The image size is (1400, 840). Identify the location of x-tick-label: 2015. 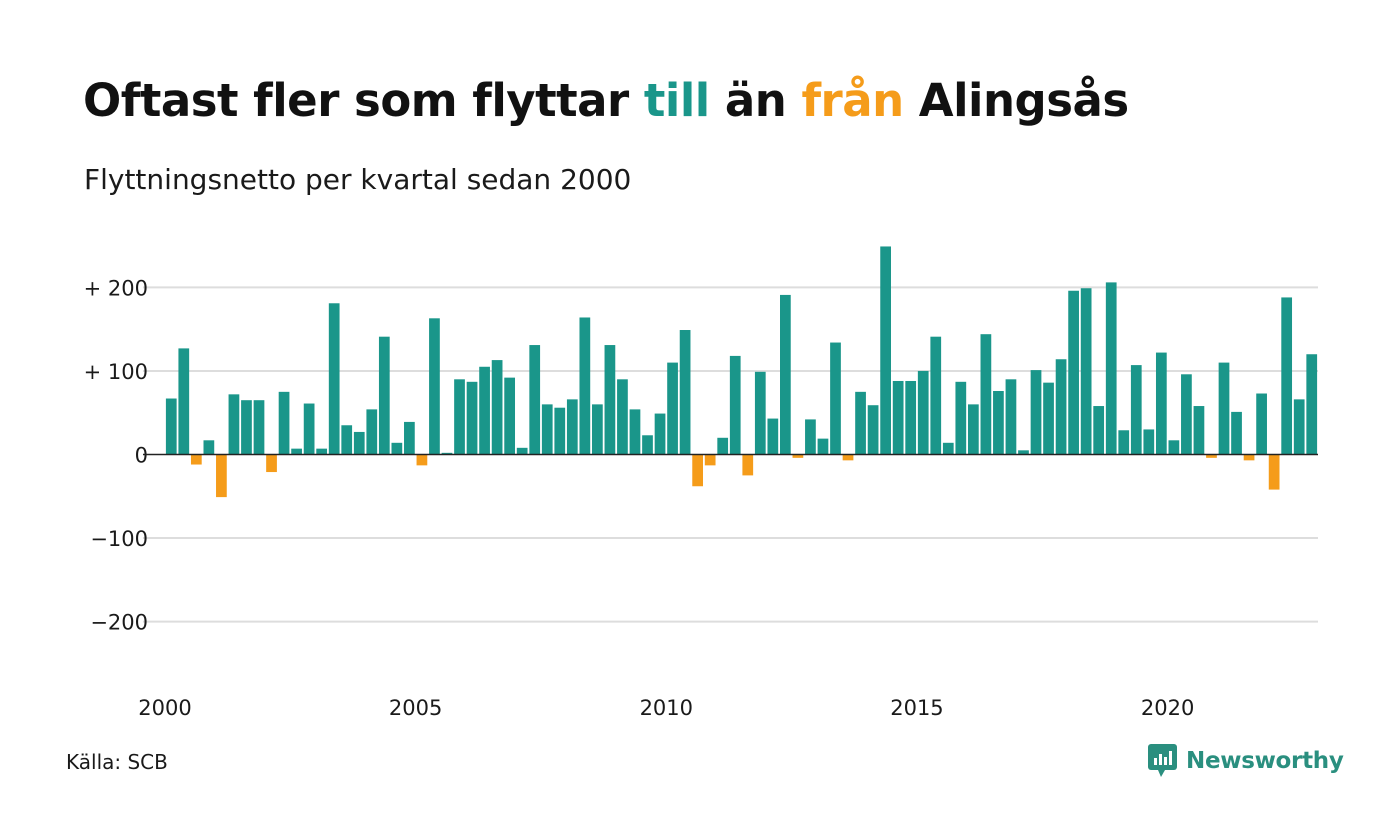
(916, 708).